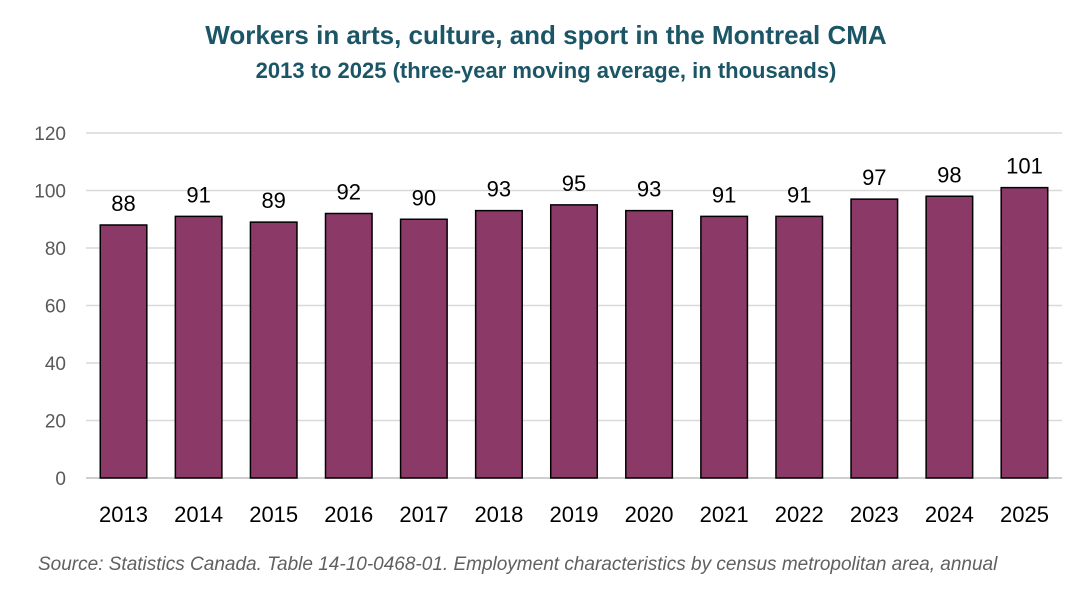 The width and height of the screenshot is (1092, 600). Describe the element at coordinates (724, 514) in the screenshot. I see `x-tick-label: 2021` at that location.